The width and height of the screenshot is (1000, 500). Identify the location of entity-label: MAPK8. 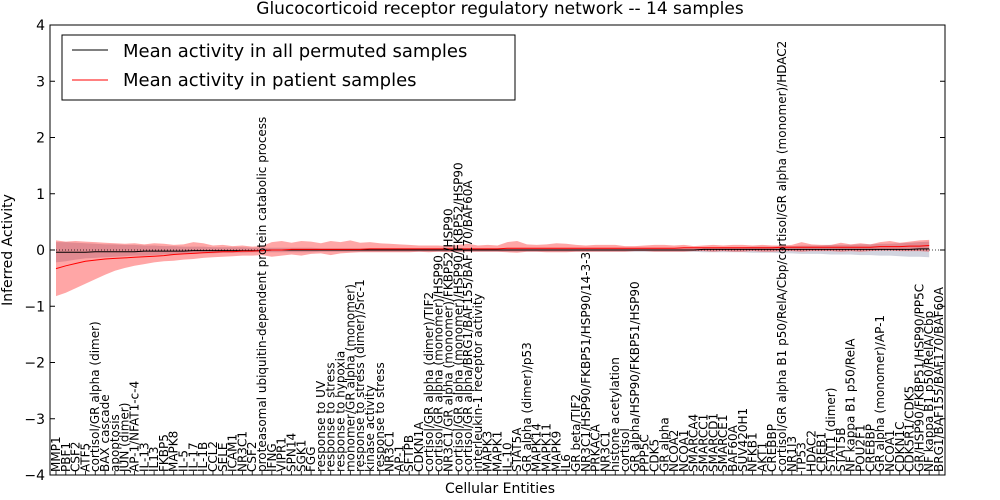
(174, 451).